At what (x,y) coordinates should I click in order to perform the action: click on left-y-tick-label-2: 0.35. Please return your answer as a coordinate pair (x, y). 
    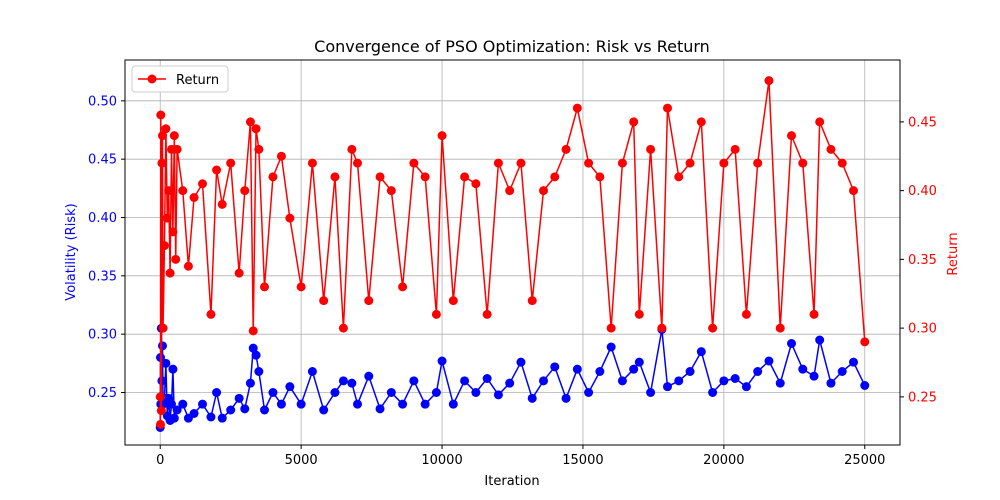
    Looking at the image, I should click on (102, 276).